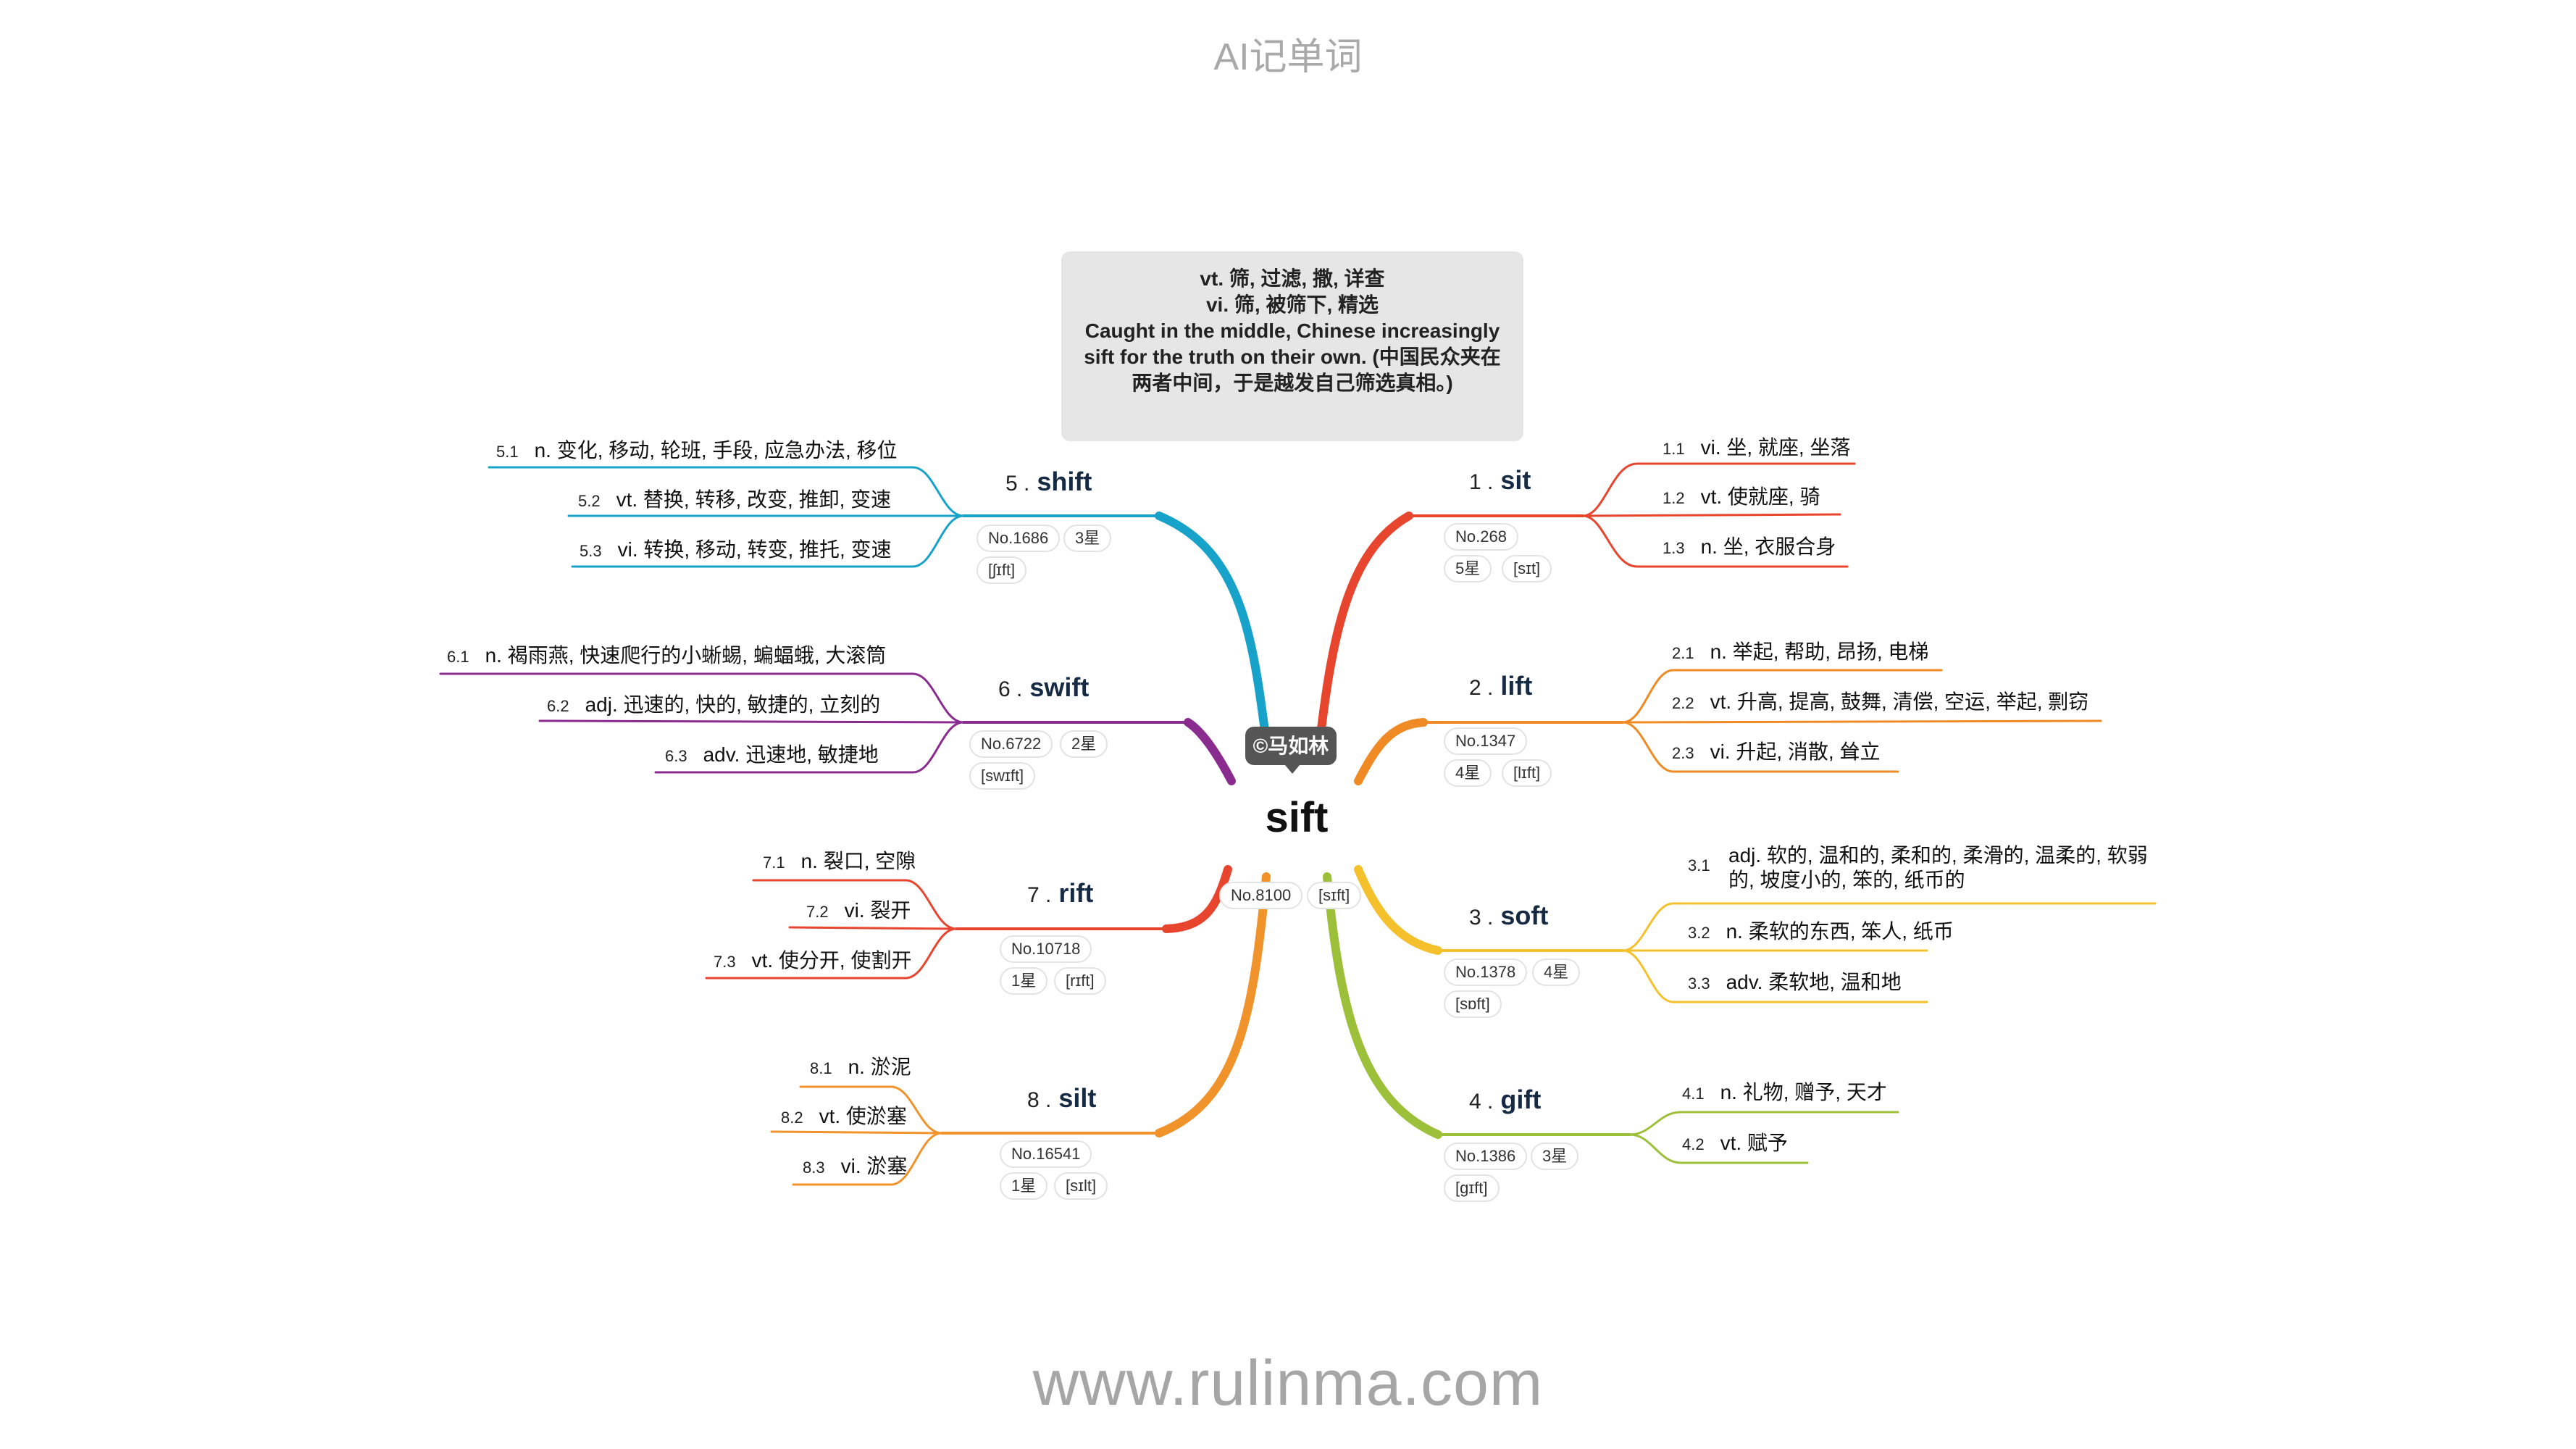 The width and height of the screenshot is (2576, 1449). What do you see at coordinates (859, 911) in the screenshot?
I see `sense-item: 7.2 vi. 裂开` at bounding box center [859, 911].